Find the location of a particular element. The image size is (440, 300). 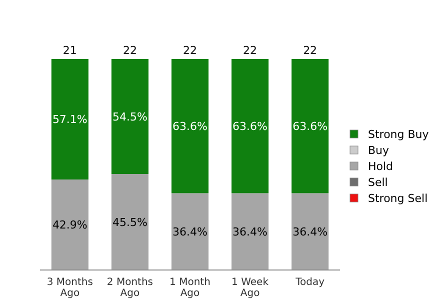

x-tick-label: 3 Months Ago is located at coordinates (69, 288).